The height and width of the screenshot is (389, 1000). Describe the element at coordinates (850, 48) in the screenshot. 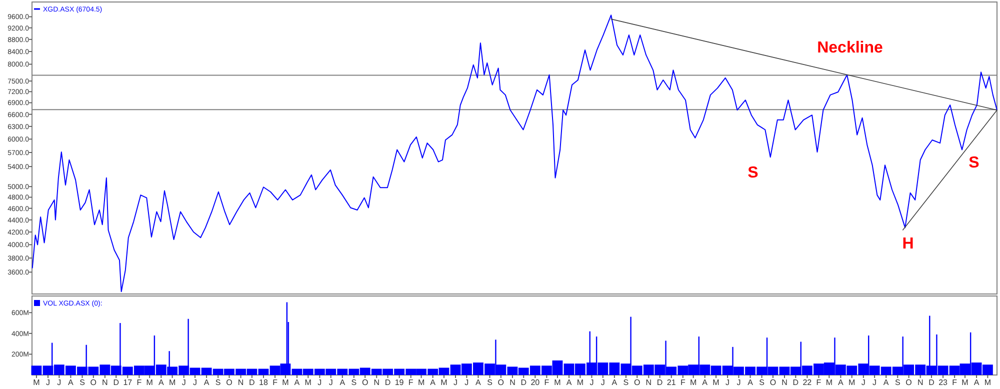

I see `annotation: Neckline` at that location.